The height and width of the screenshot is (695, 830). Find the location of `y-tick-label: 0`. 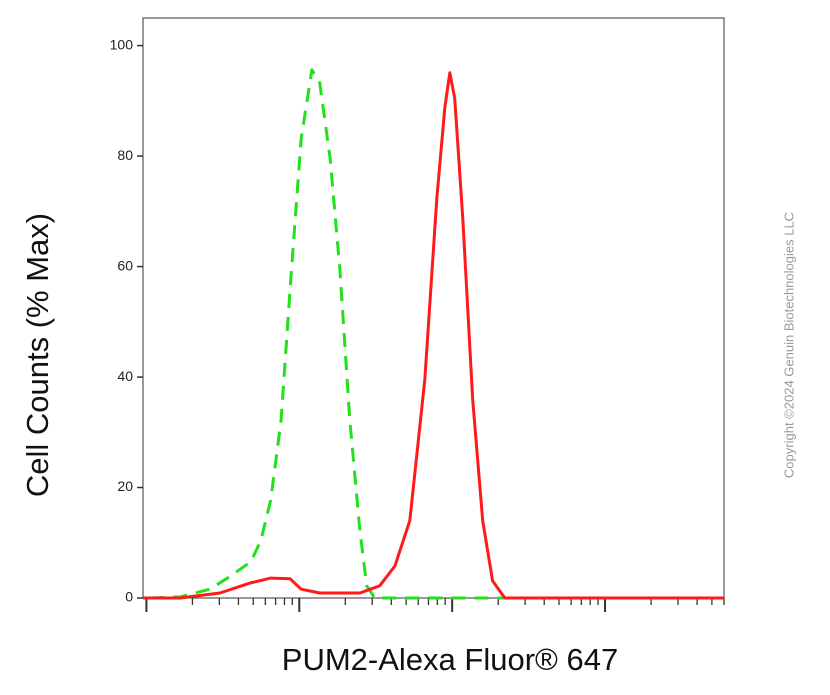

y-tick-label: 0 is located at coordinates (129, 597).